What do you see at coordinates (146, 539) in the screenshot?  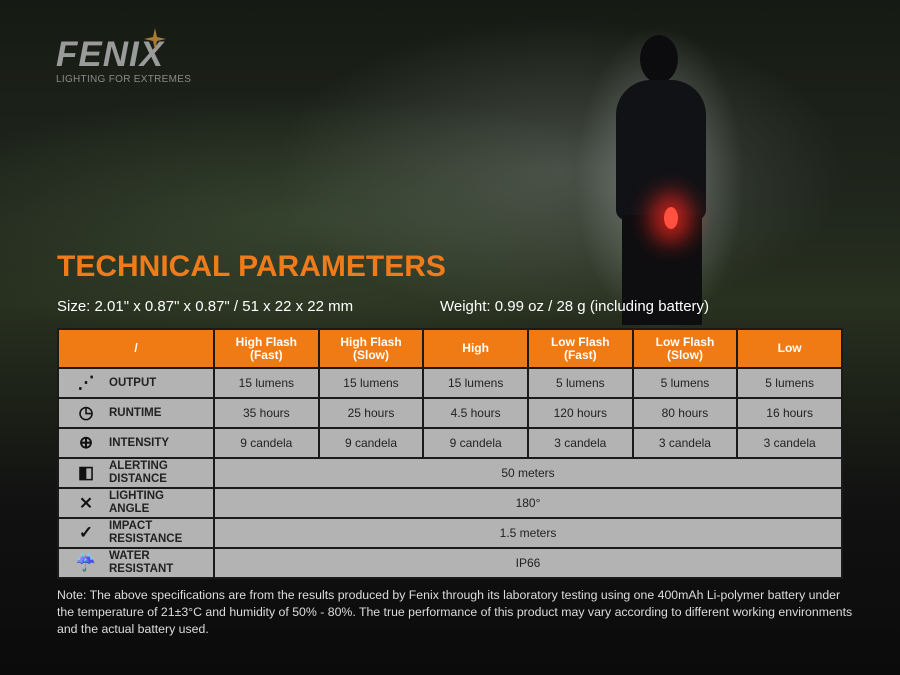 I see `row-label-text: RESISTANCE` at bounding box center [146, 539].